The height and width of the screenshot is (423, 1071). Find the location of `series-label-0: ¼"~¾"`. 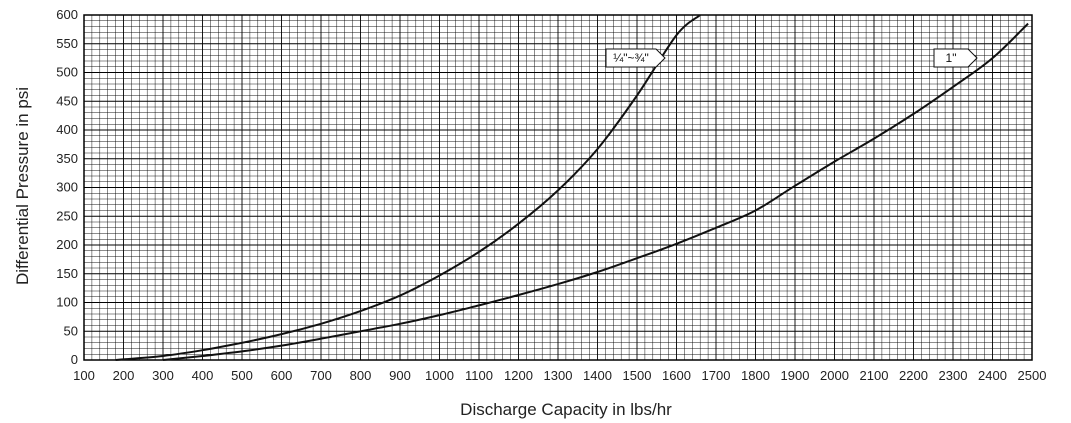

series-label-0: ¼"~¾" is located at coordinates (635, 58).